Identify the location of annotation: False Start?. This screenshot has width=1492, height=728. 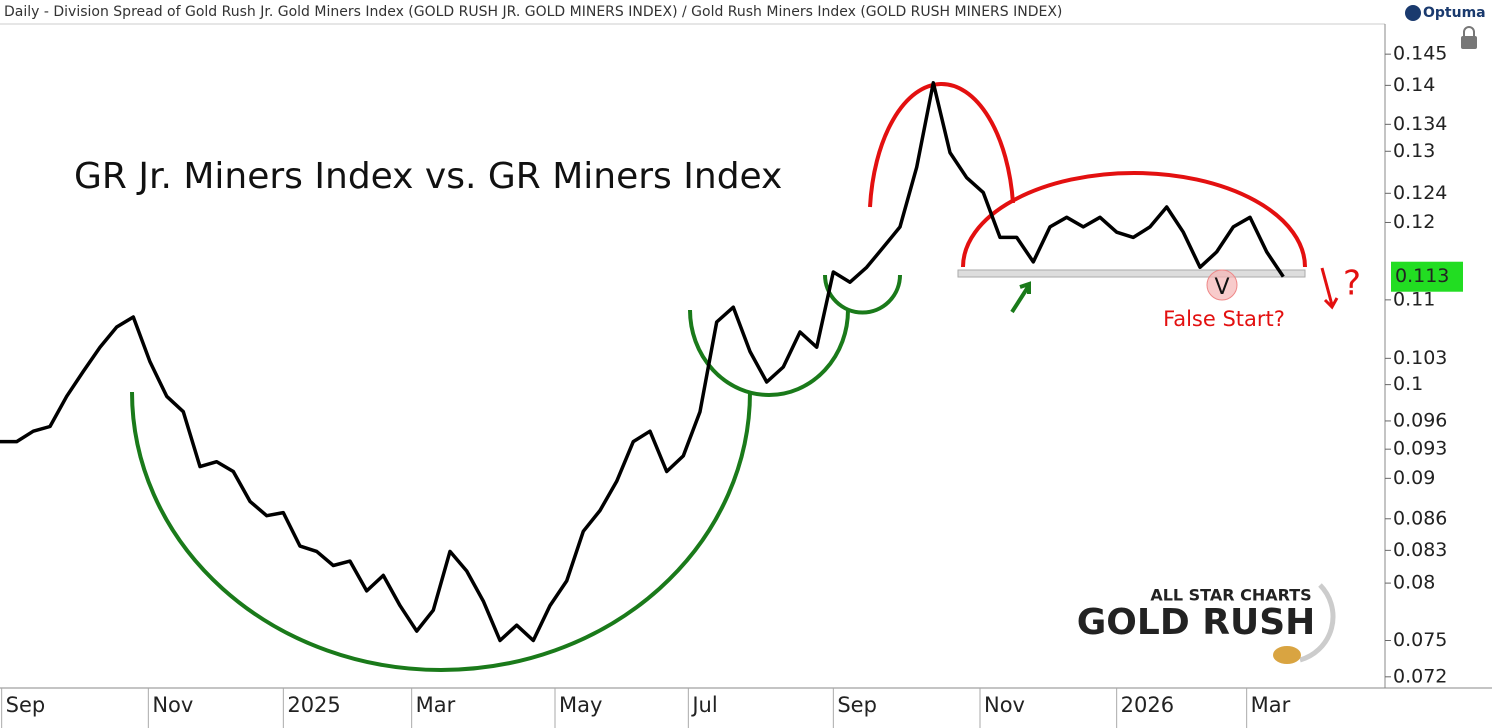
(1224, 319).